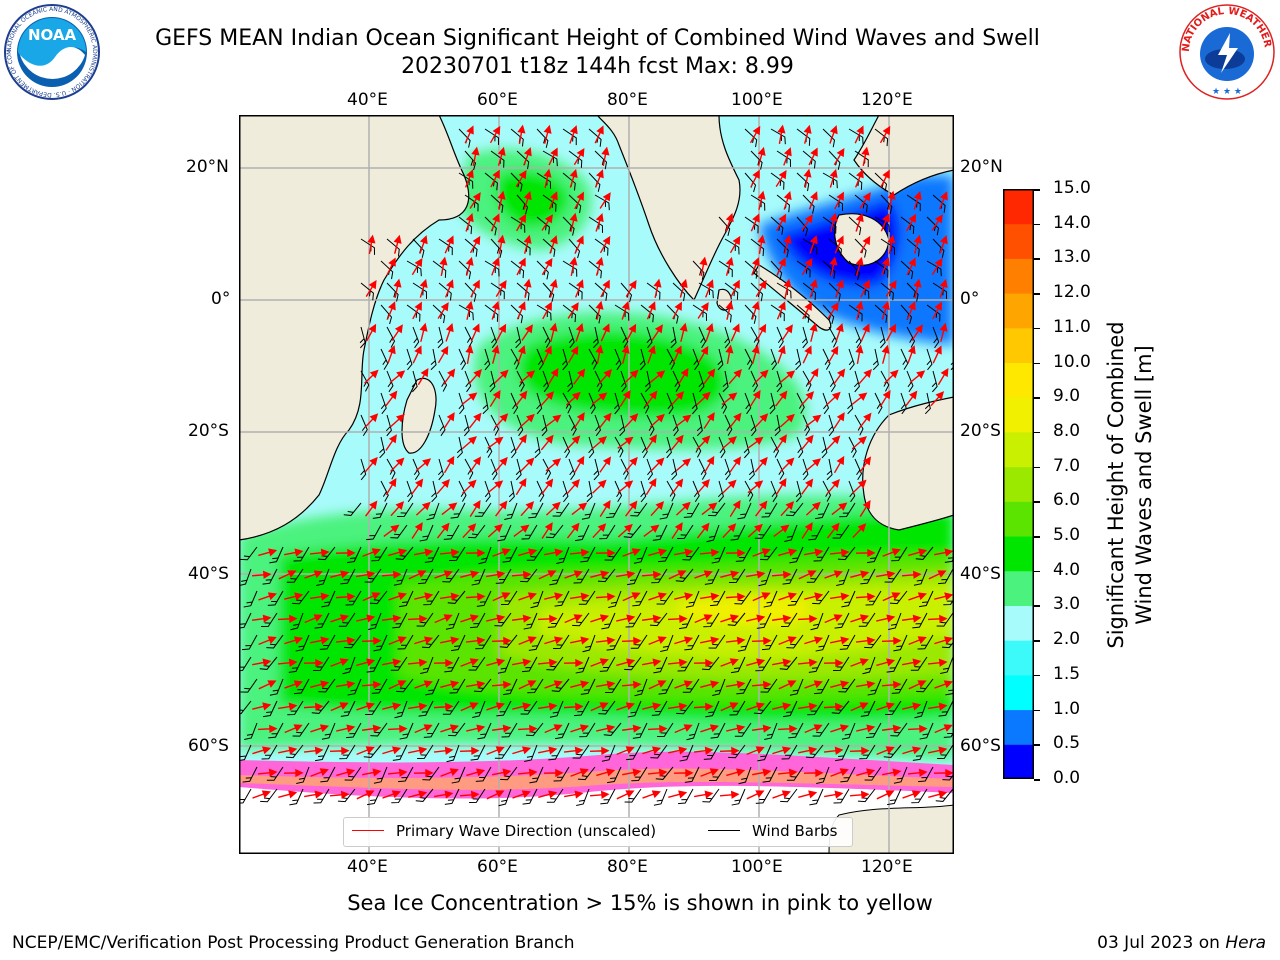 This screenshot has height=960, width=1280. I want to click on colorbar-swatches, so click(1018, 484).